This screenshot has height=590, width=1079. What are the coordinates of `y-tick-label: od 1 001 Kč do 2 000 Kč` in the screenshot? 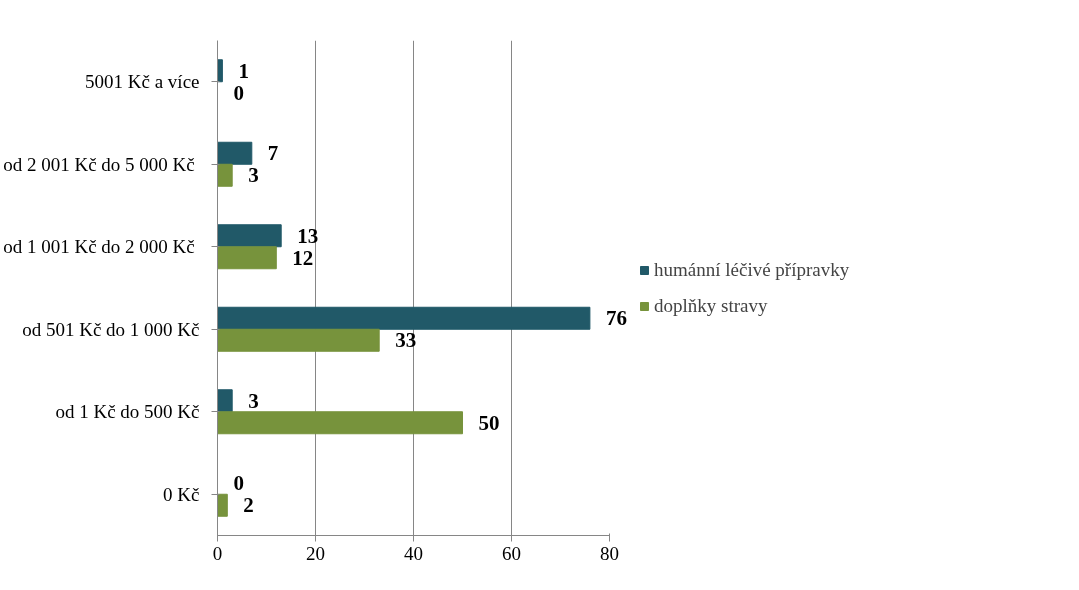 It's located at (99, 247).